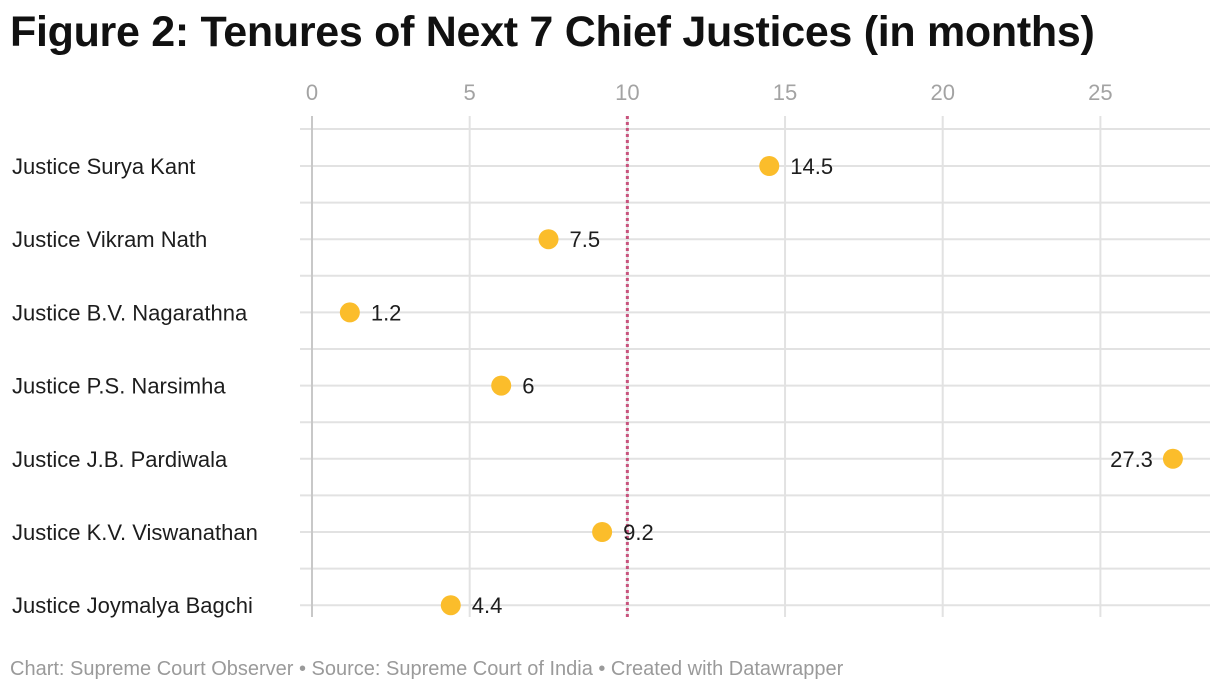 This screenshot has width=1220, height=694. Describe the element at coordinates (386, 312) in the screenshot. I see `value-label: 1.2` at that location.